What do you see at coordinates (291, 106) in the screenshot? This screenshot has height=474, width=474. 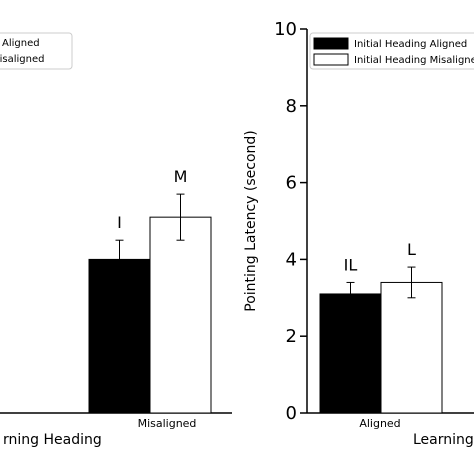 I see `right-y-tick-label: 8` at bounding box center [291, 106].